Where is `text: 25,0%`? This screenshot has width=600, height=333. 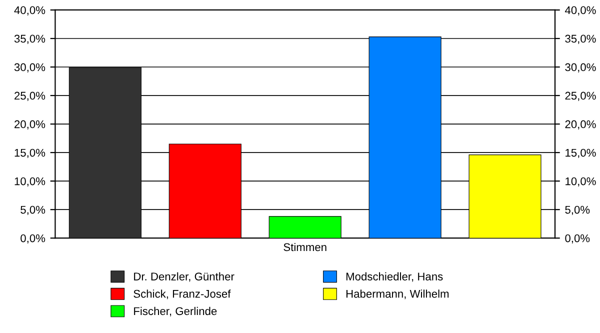 text: 25,0% is located at coordinates (580, 96).